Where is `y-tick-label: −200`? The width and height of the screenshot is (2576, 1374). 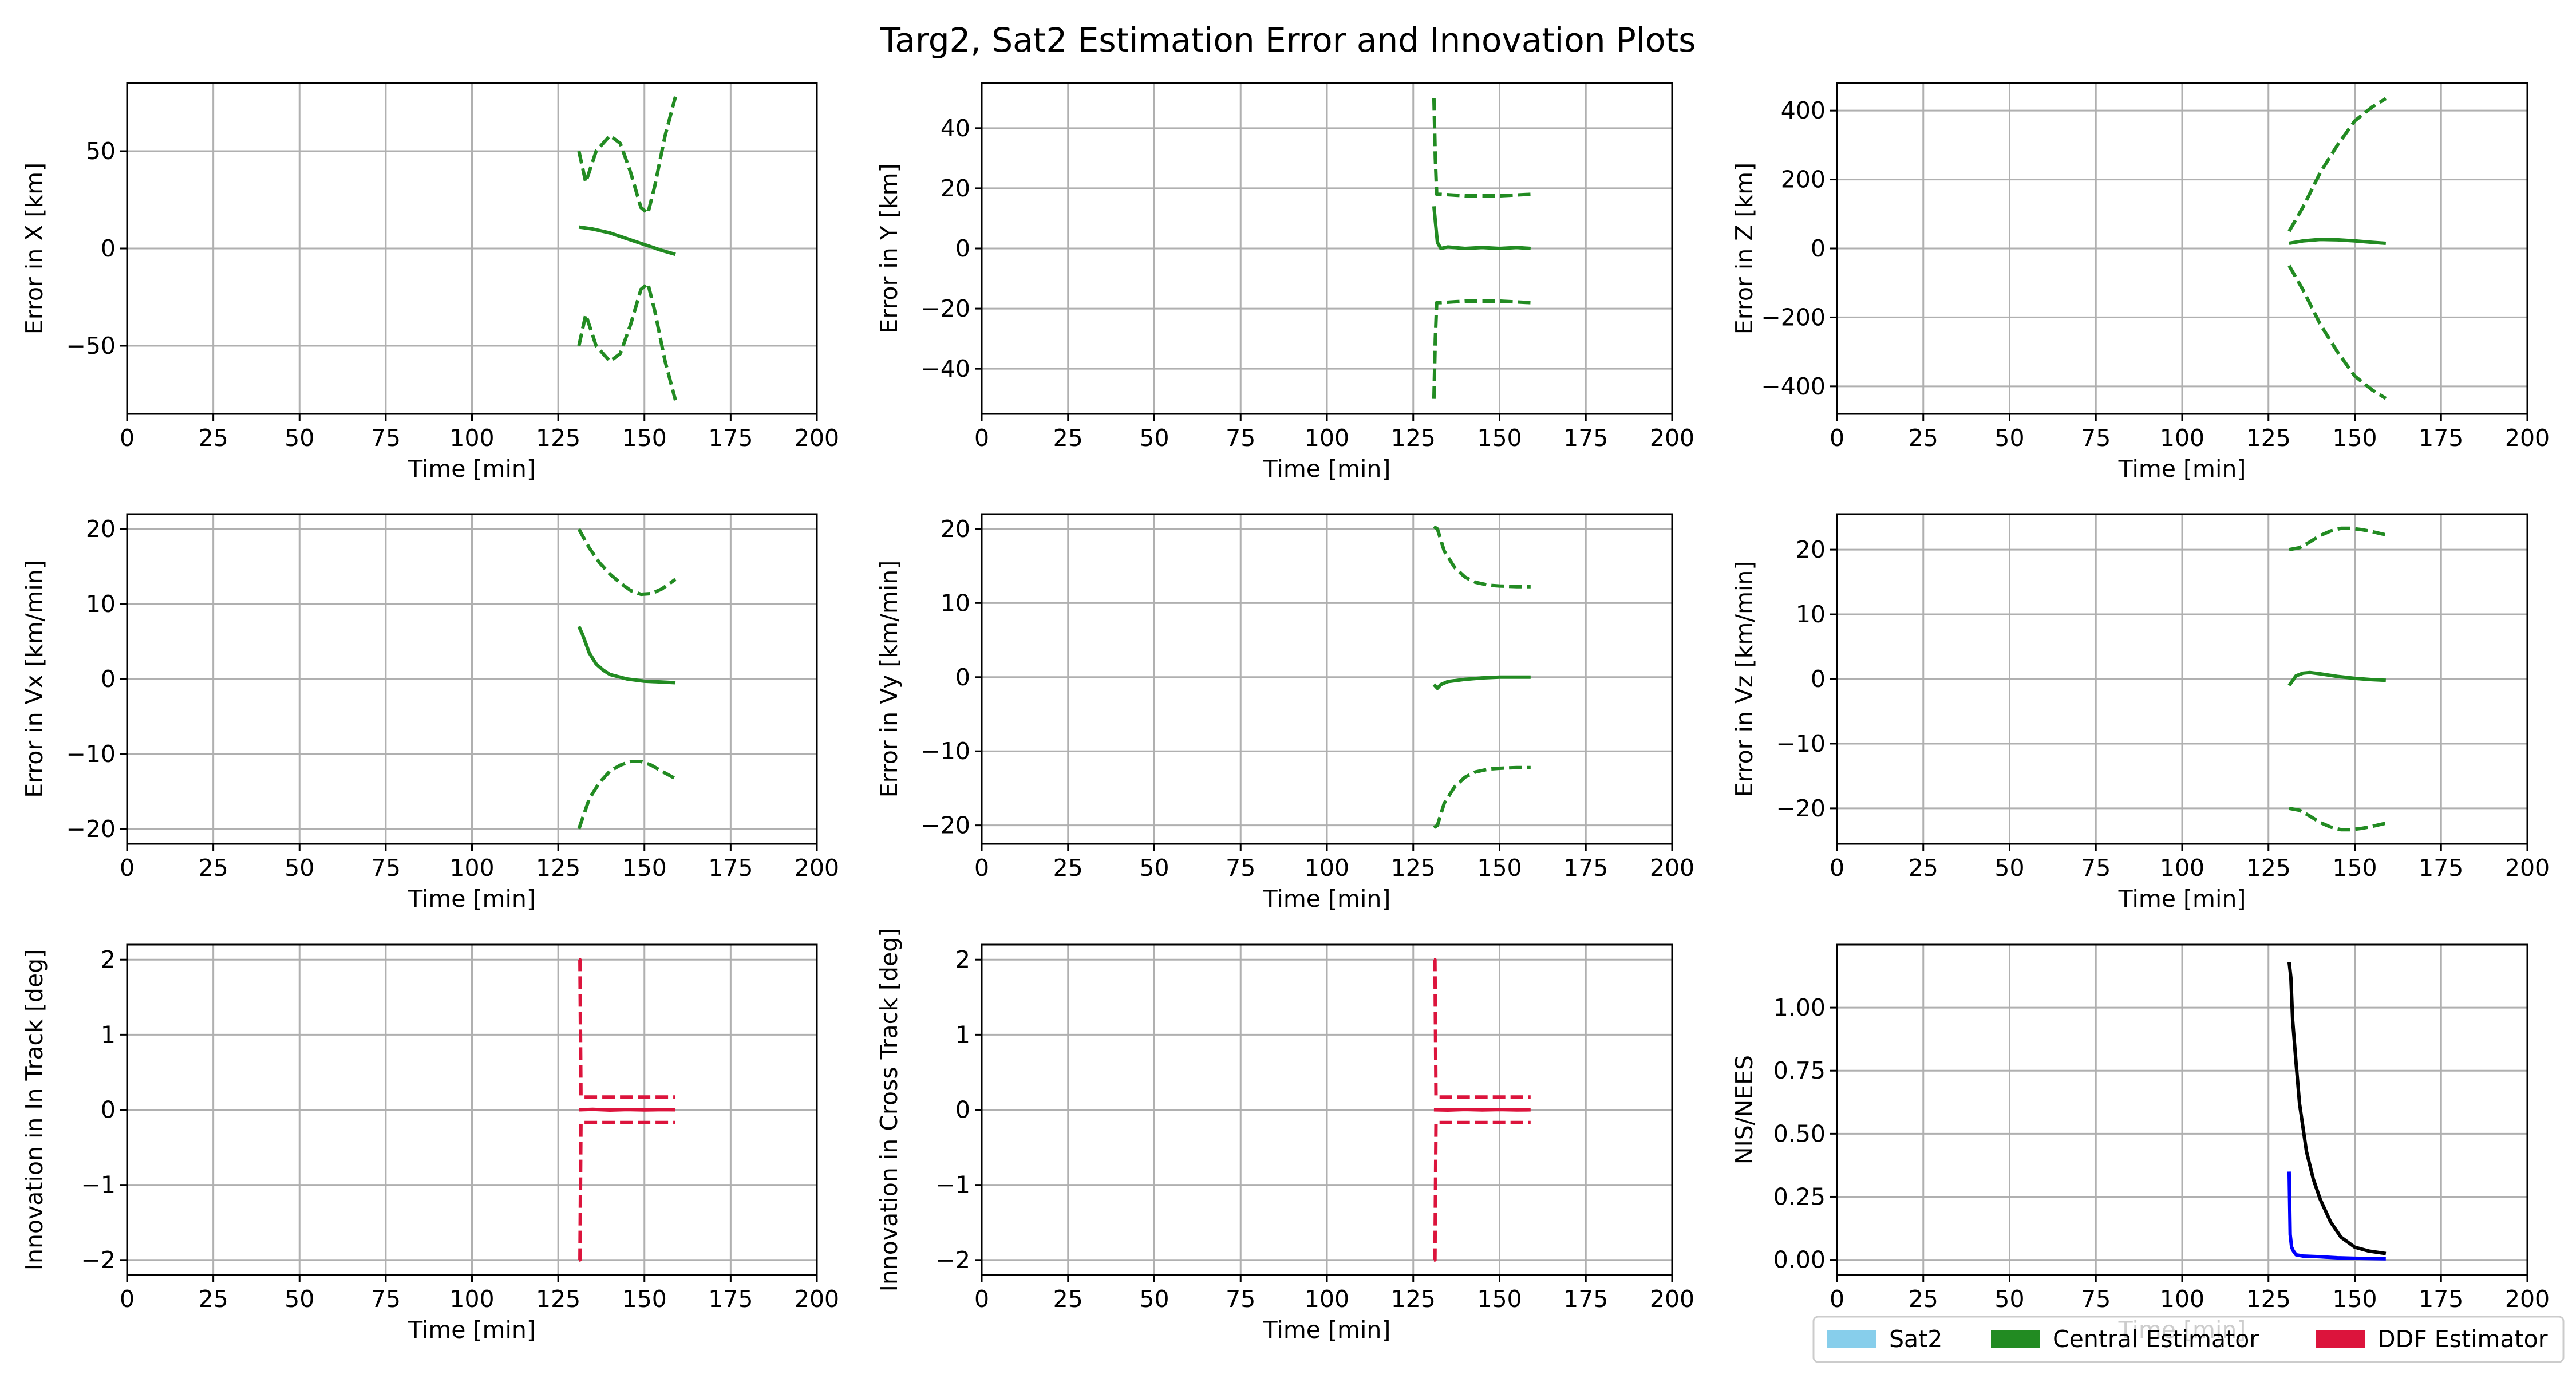 y-tick-label: −200 is located at coordinates (1793, 317).